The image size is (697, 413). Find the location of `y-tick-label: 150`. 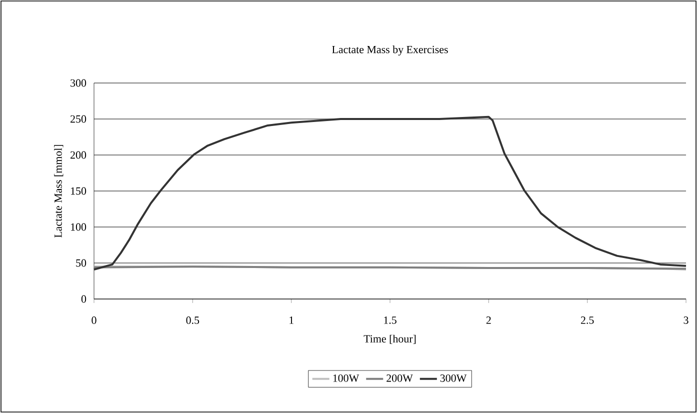

y-tick-label: 150 is located at coordinates (78, 191).